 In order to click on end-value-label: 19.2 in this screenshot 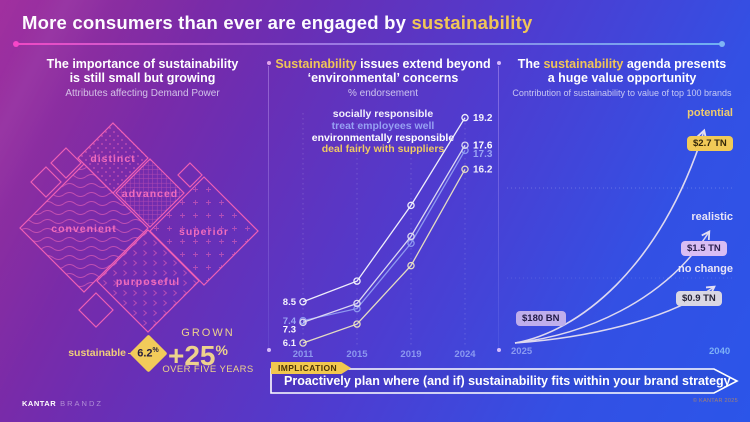, I will do `click(483, 118)`.